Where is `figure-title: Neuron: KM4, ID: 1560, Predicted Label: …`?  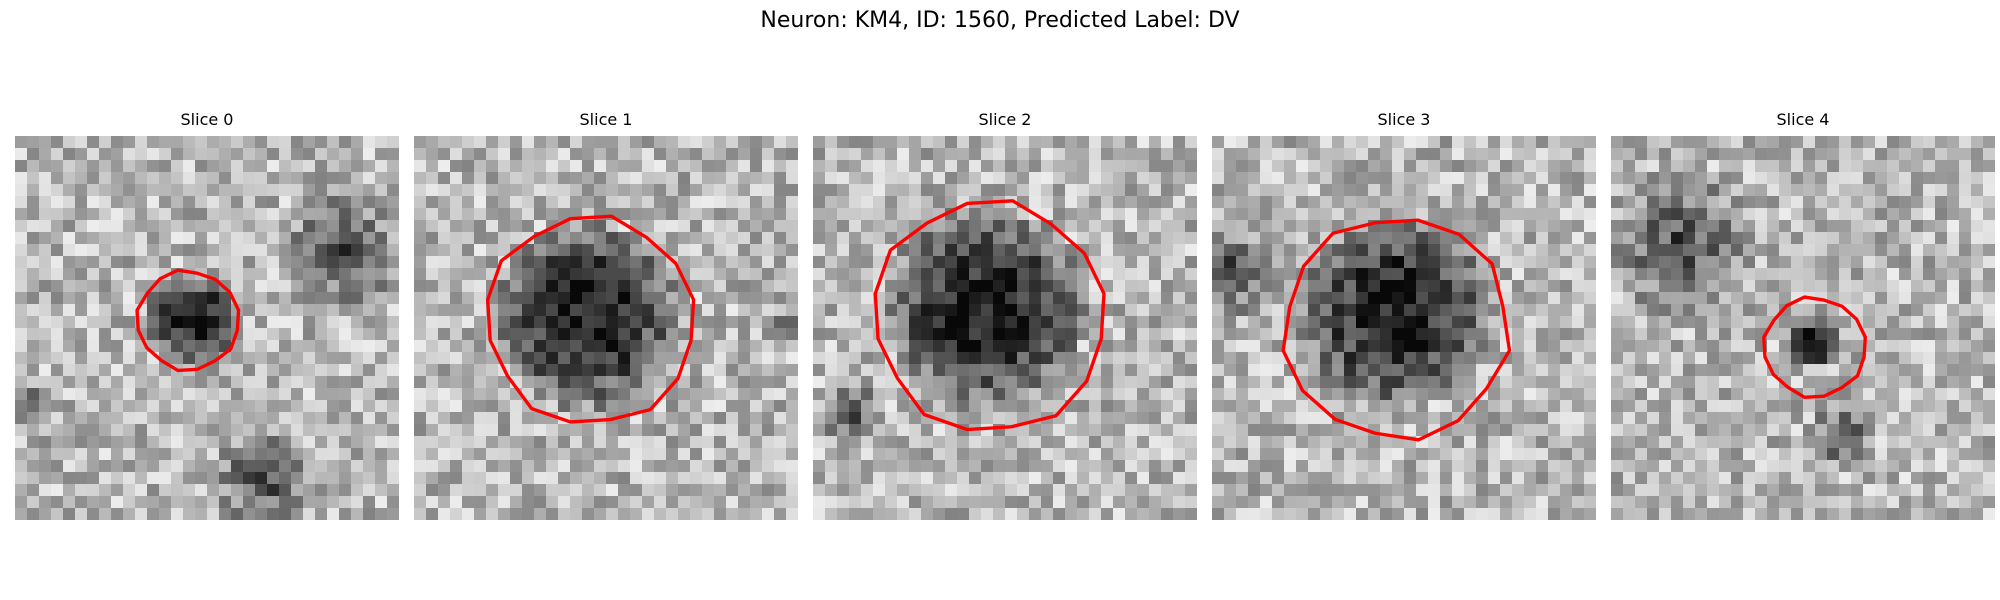
figure-title: Neuron: KM4, ID: 1560, Predicted Label: … is located at coordinates (1000, 20).